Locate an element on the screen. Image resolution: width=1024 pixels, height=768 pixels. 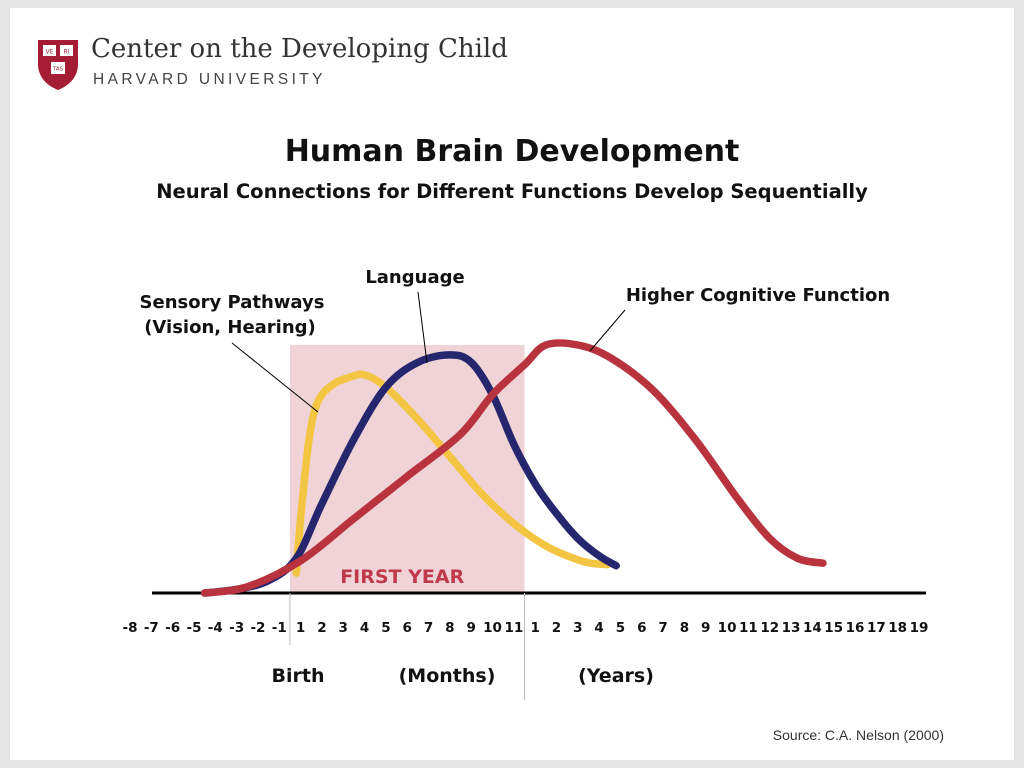
x-tick-label: 15 is located at coordinates (833, 628).